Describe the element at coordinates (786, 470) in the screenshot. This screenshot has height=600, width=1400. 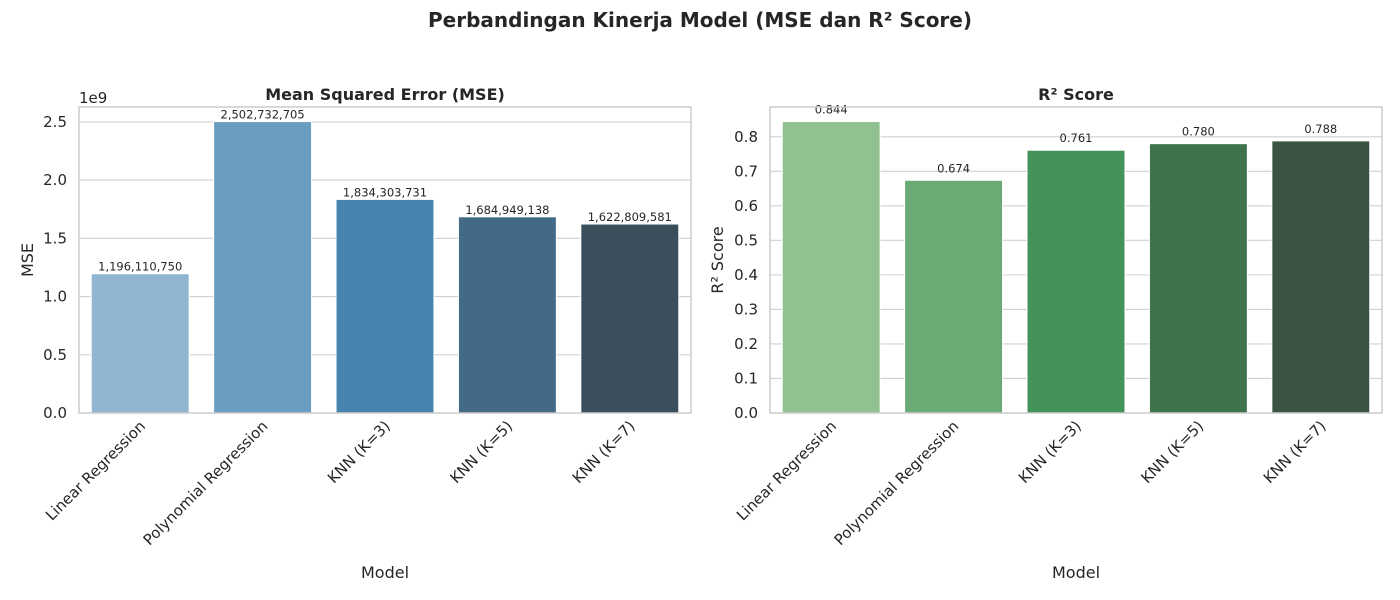
I see `r2-x-tick-label: Linear Regression` at that location.